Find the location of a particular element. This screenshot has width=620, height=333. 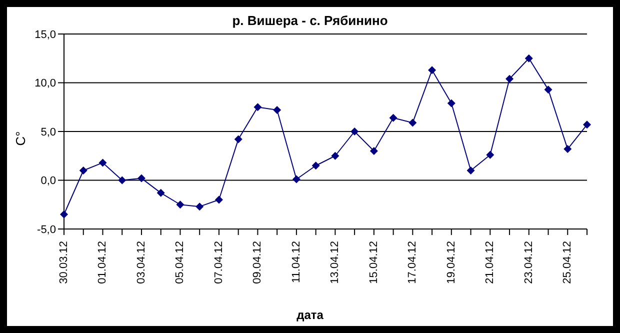

y-tick-label: 0,0 is located at coordinates (48, 181).